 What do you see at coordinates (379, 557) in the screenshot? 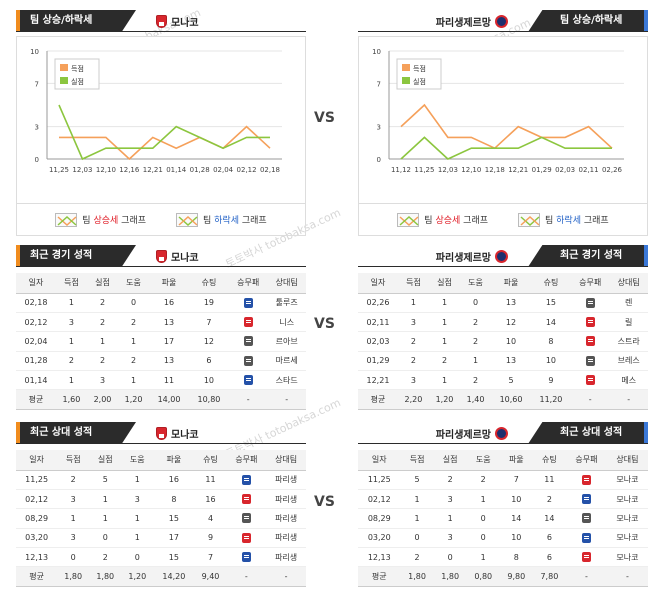
I see `table-cell: 12,13` at bounding box center [379, 557].